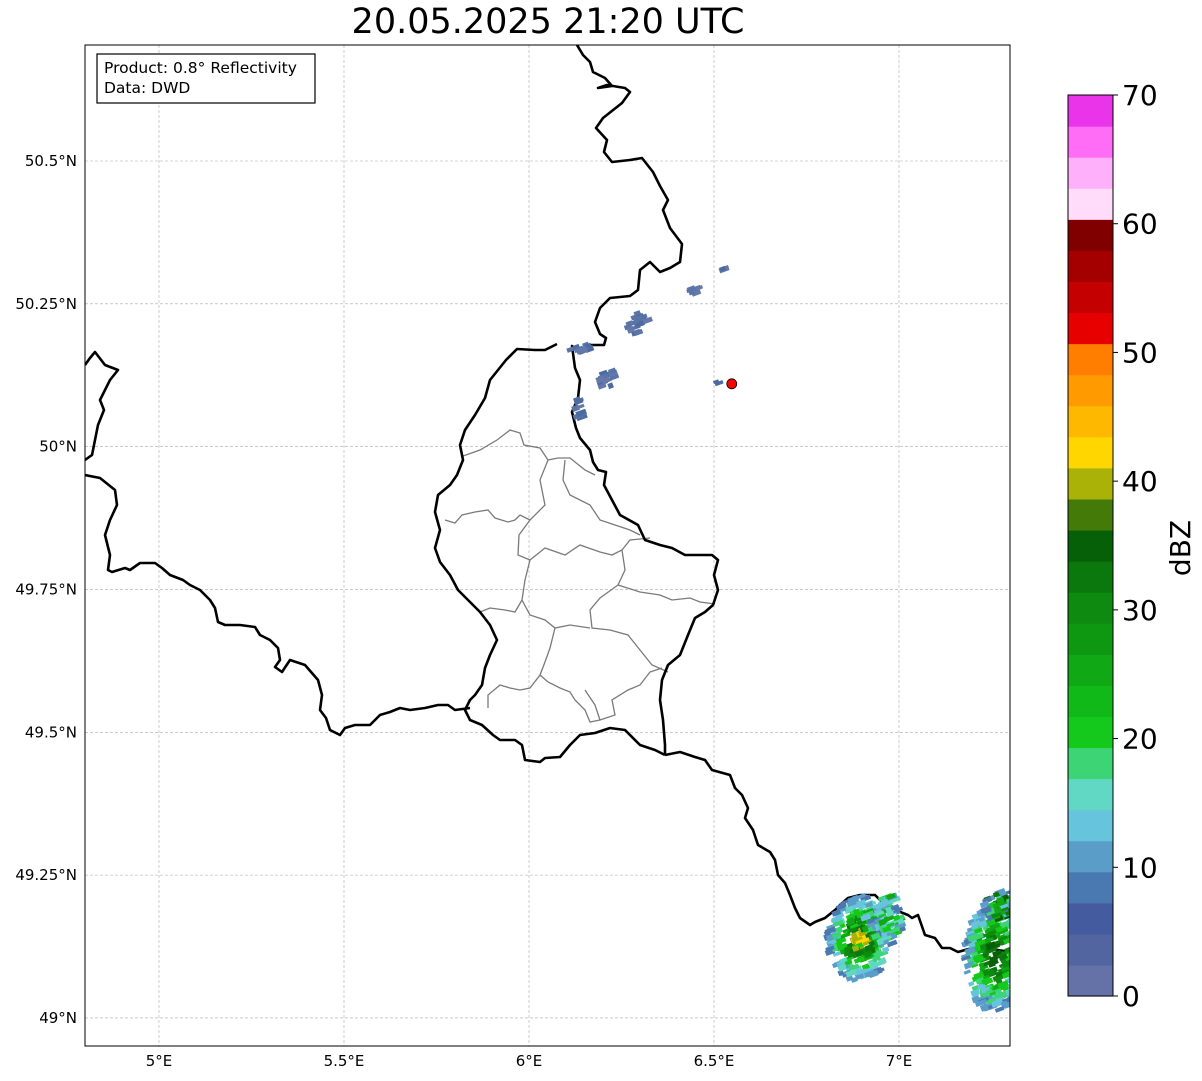 The height and width of the screenshot is (1081, 1202). What do you see at coordinates (529, 1061) in the screenshot?
I see `lon-tick-labels: 5°E 5.5°E 6°E 6.5°E 7°E` at bounding box center [529, 1061].